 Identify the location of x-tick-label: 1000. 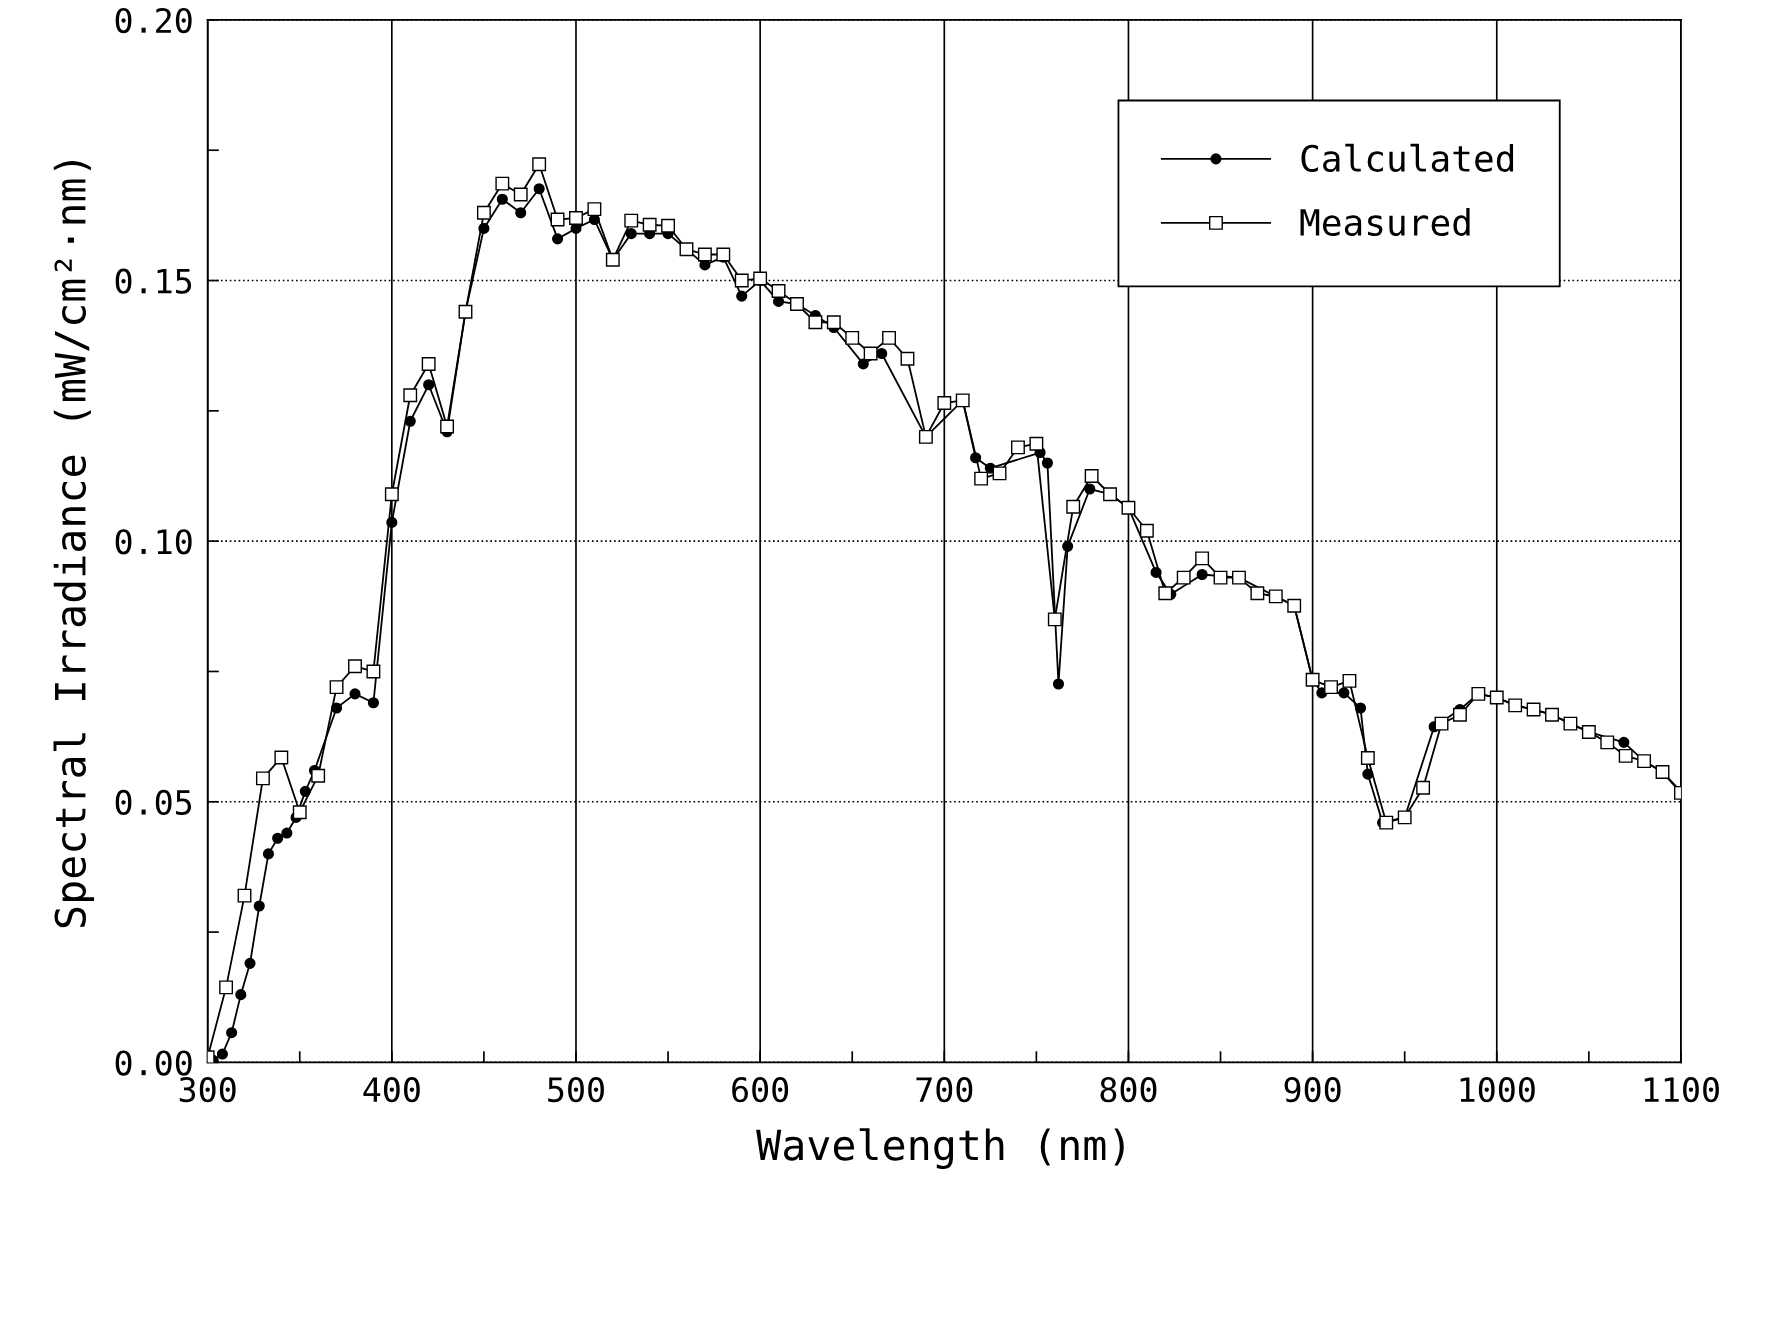
(1497, 1090).